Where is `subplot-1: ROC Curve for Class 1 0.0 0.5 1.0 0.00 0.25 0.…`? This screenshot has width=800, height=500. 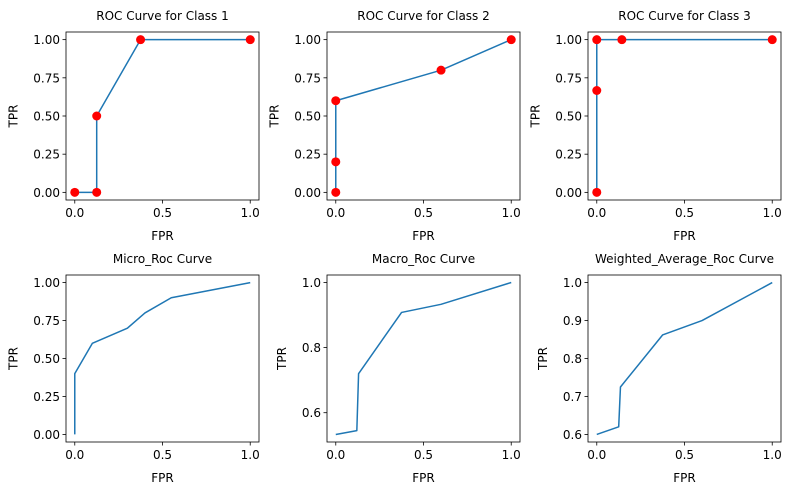
subplot-1: ROC Curve for Class 1 0.0 0.5 1.0 0.00 0.25 0.… is located at coordinates (133, 126).